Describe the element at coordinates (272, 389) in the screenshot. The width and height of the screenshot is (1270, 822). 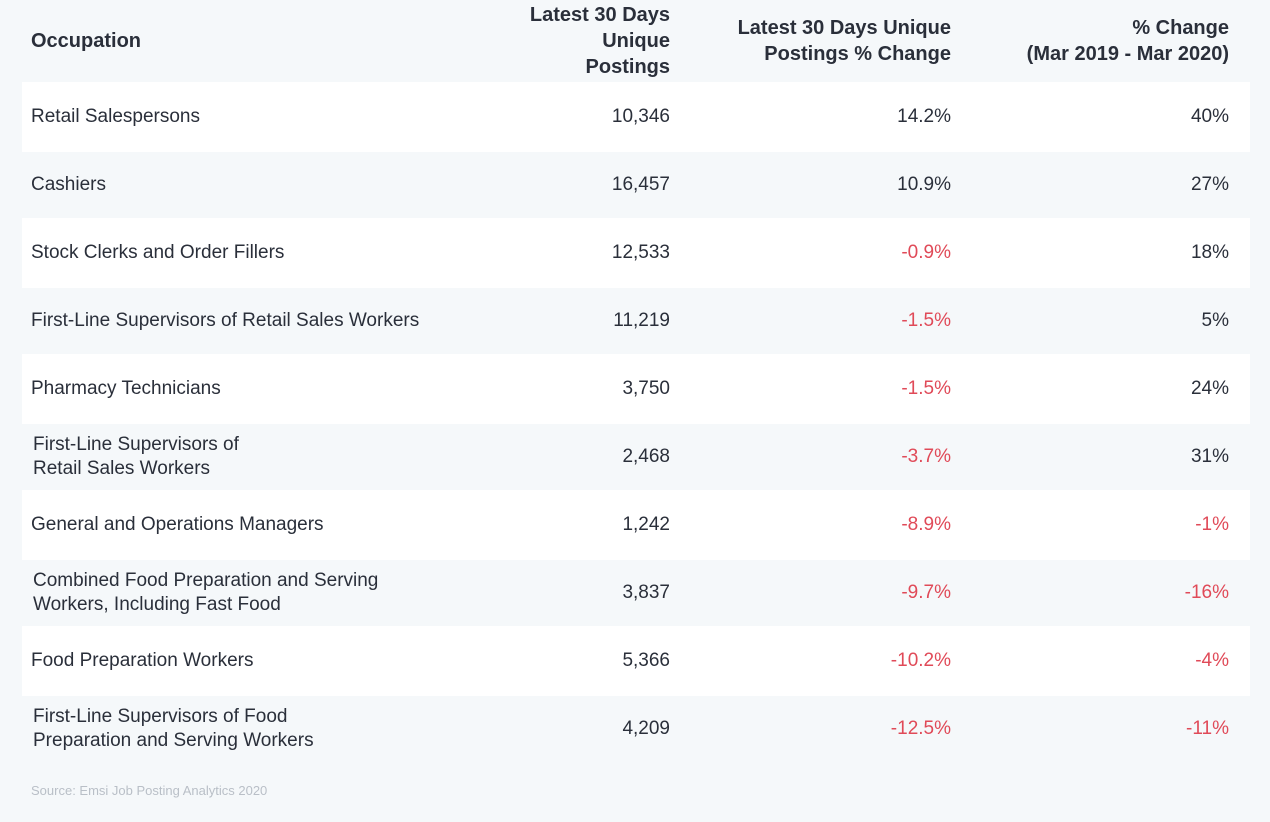
I see `occupation-cell: Pharmacy Technicians` at that location.